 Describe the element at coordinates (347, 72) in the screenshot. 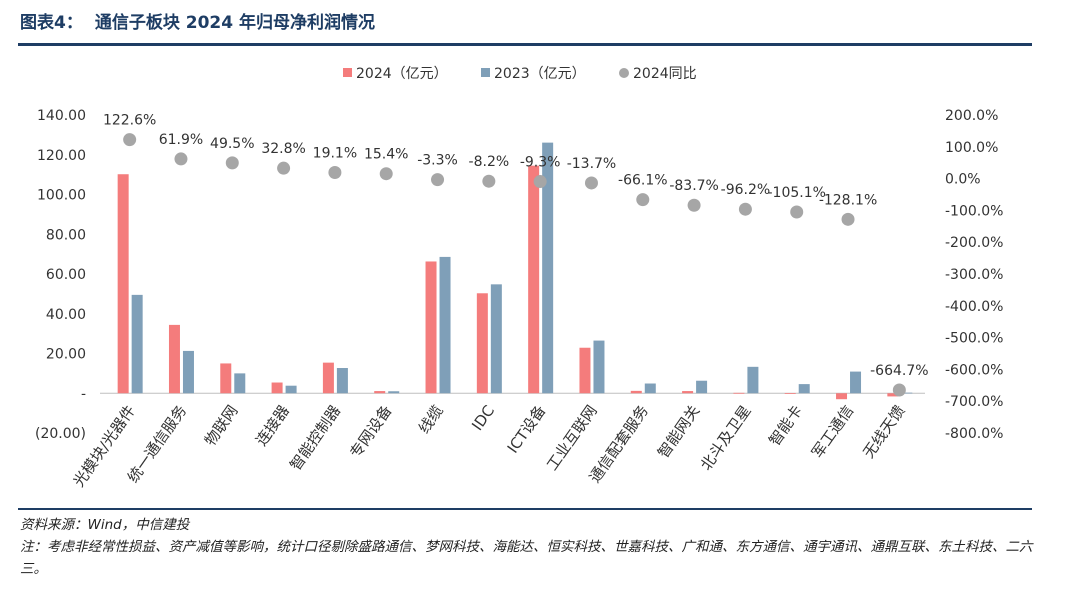

I see `legend-swatch-2024` at that location.